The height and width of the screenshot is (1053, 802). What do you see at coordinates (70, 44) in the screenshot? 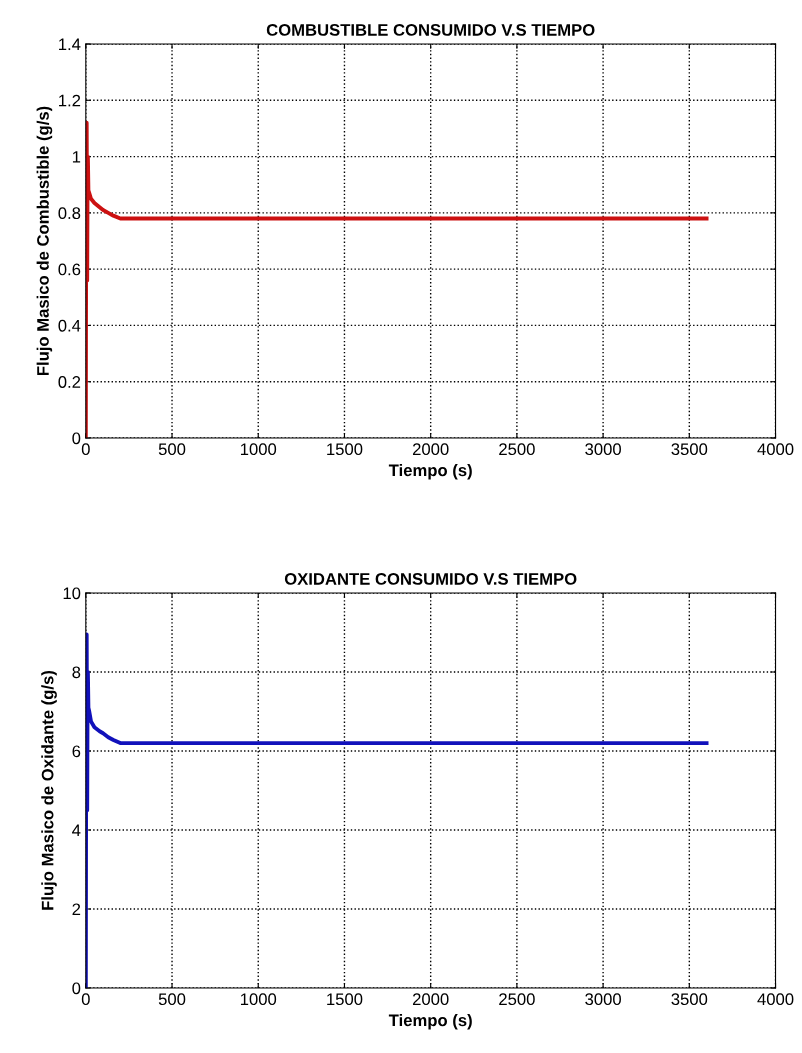
I see `y-tick-label: 1.4` at bounding box center [70, 44].